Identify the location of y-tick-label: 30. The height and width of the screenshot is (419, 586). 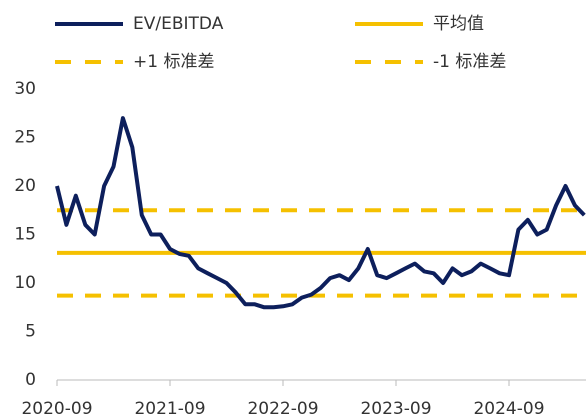
(25, 89).